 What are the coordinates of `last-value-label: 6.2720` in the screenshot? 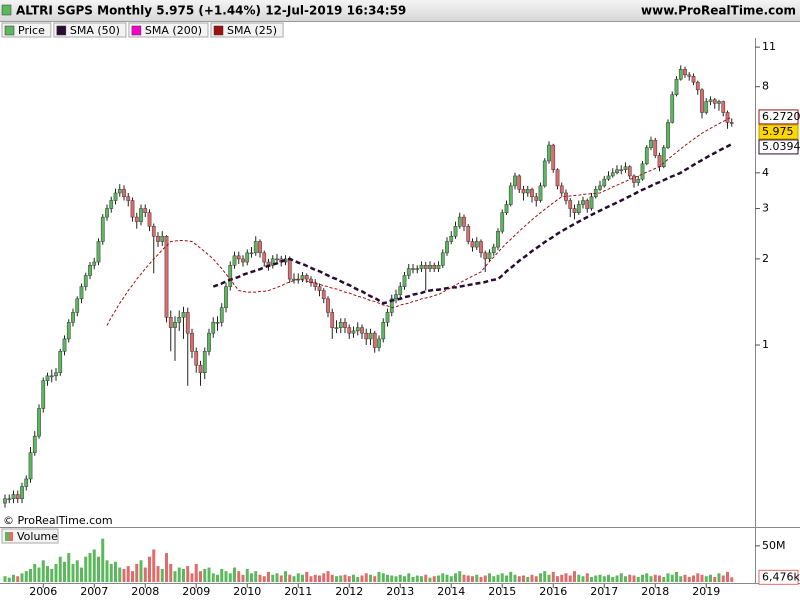 It's located at (781, 116).